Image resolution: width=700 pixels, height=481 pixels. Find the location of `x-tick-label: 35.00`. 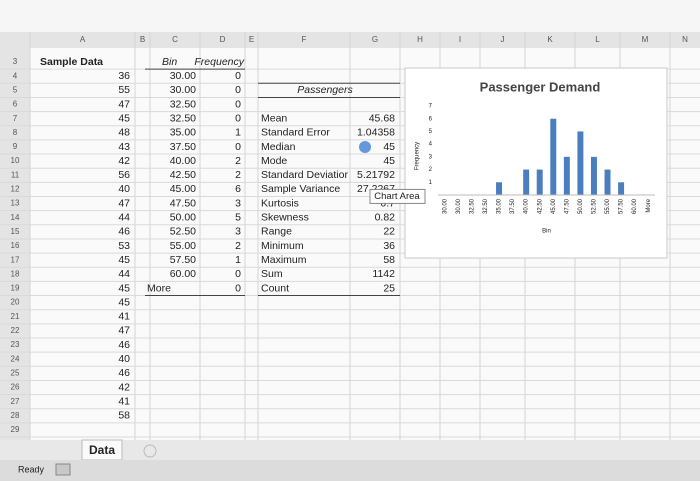

x-tick-label: 35.00 is located at coordinates (500, 206).